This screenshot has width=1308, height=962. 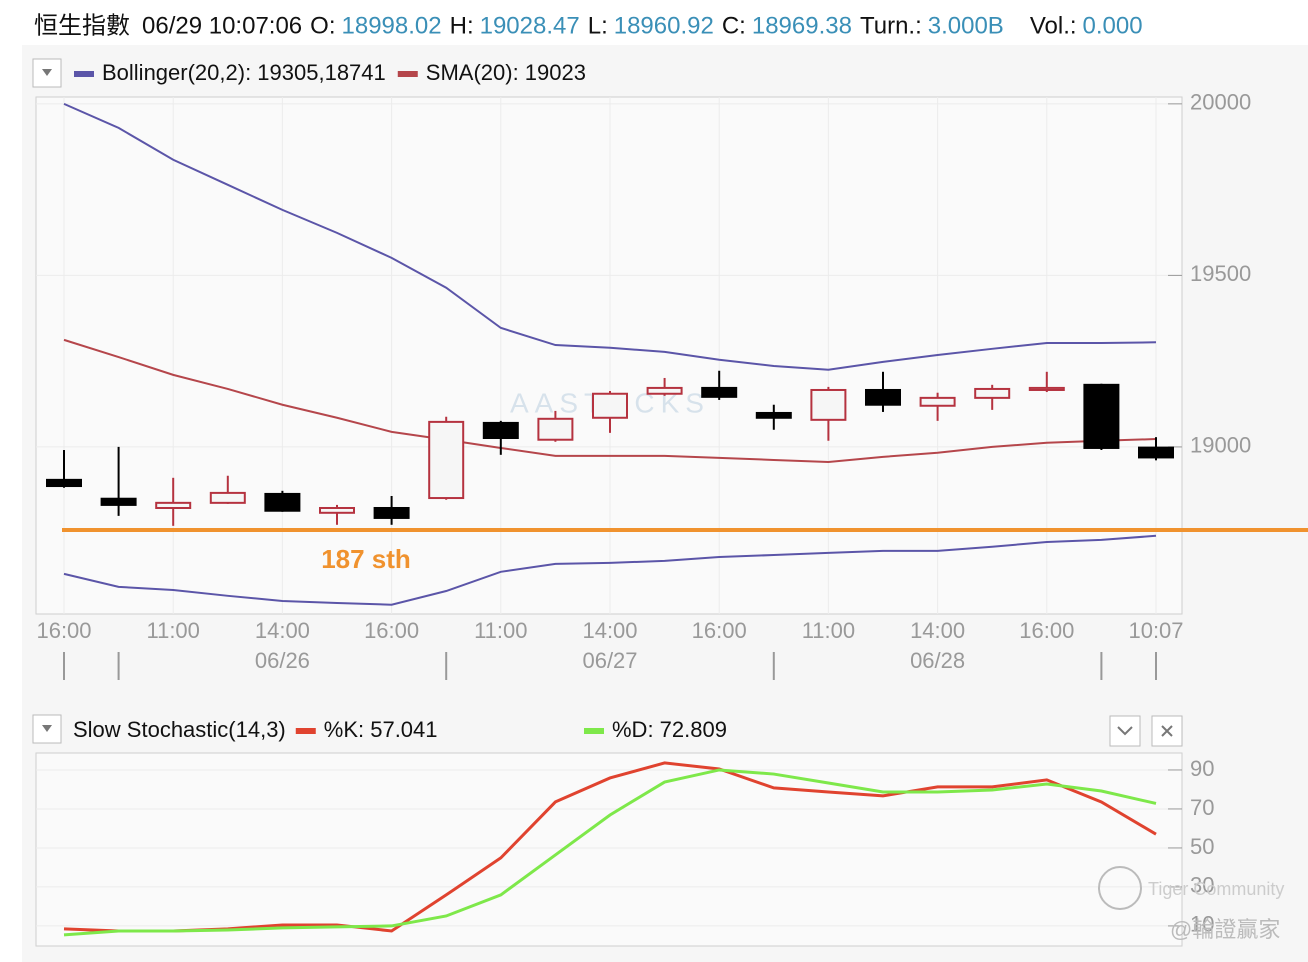 What do you see at coordinates (598, 25) in the screenshot?
I see `field-label: L:` at bounding box center [598, 25].